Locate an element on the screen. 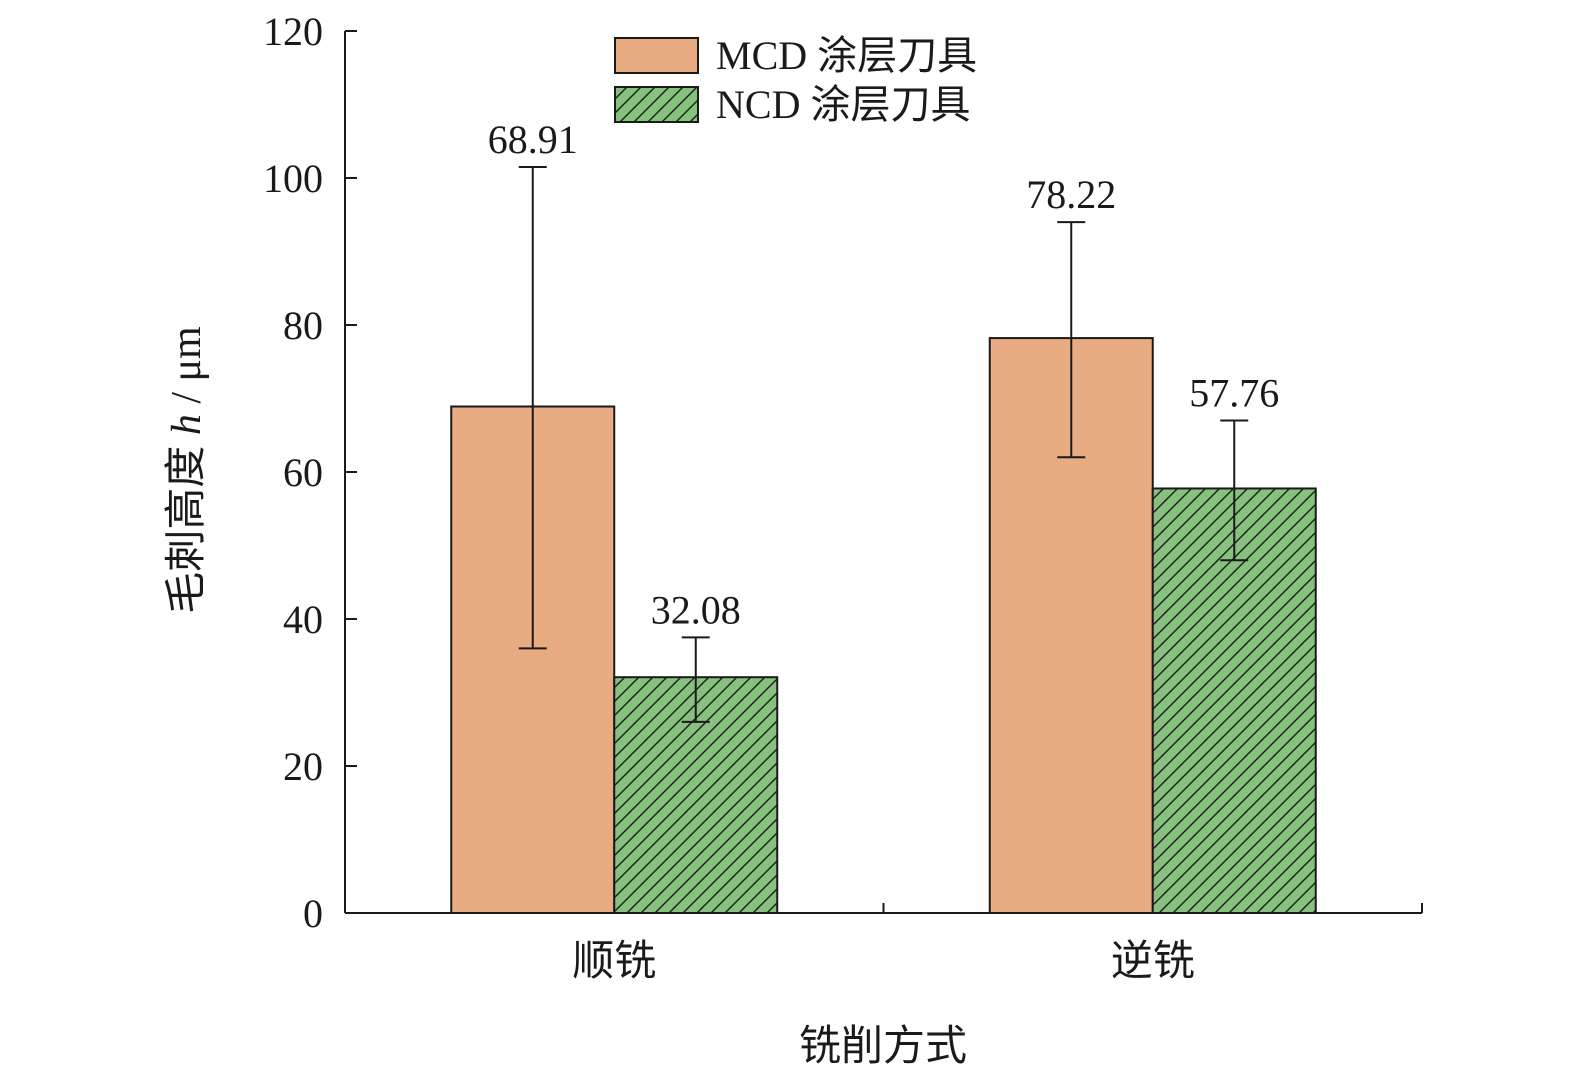 This screenshot has width=1575, height=1085. y-tick-label: 40 is located at coordinates (303, 619).